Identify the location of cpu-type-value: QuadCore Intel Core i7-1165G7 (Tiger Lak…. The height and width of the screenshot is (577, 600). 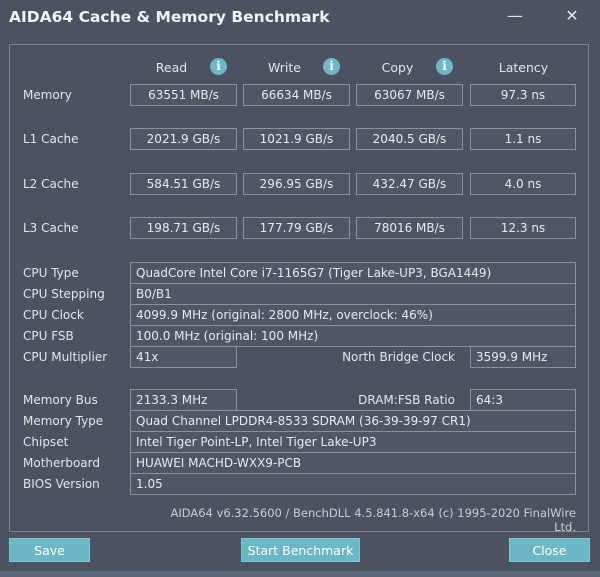
(353, 273).